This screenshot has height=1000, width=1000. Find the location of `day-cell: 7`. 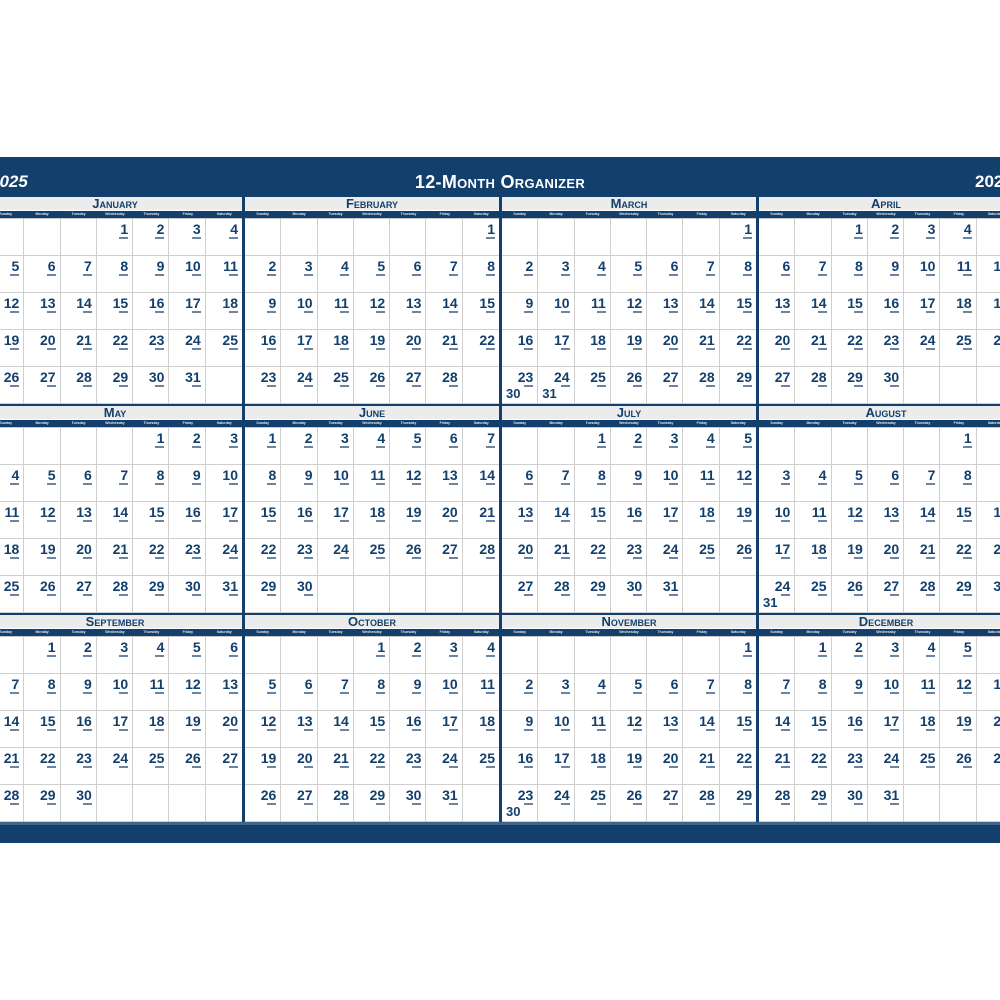

day-cell: 7 is located at coordinates (777, 692).